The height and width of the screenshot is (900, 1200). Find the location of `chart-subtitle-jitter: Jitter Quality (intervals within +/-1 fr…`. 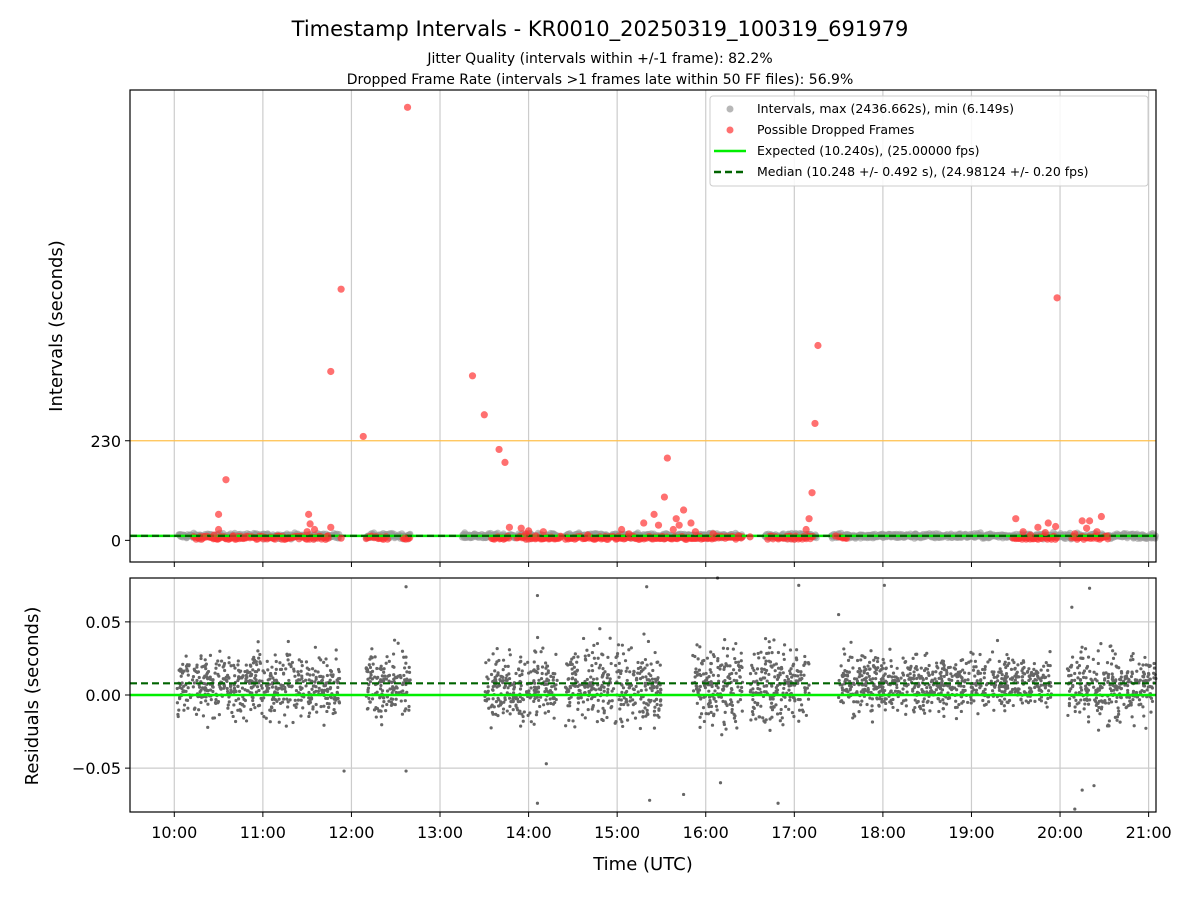

chart-subtitle-jitter: Jitter Quality (intervals within +/-1 fr… is located at coordinates (599, 59).